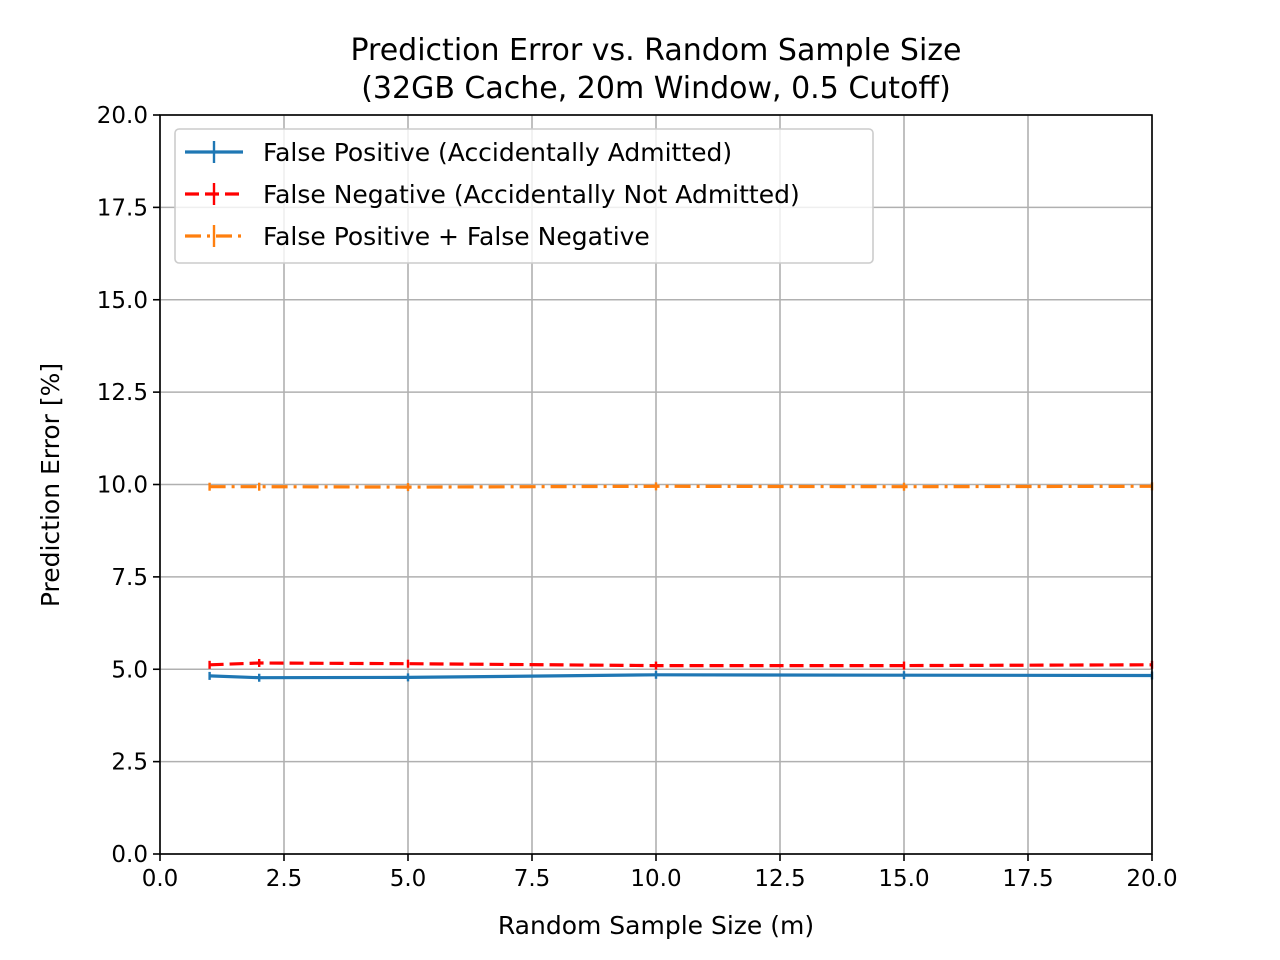  Describe the element at coordinates (656, 925) in the screenshot. I see `x-axis-label: Random Sample Size (m)` at that location.